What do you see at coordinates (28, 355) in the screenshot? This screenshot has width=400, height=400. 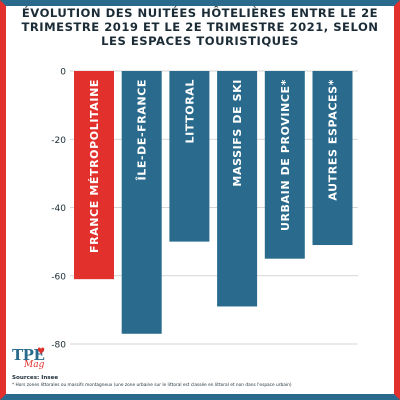 I see `logo-main-text: TPE` at bounding box center [28, 355].